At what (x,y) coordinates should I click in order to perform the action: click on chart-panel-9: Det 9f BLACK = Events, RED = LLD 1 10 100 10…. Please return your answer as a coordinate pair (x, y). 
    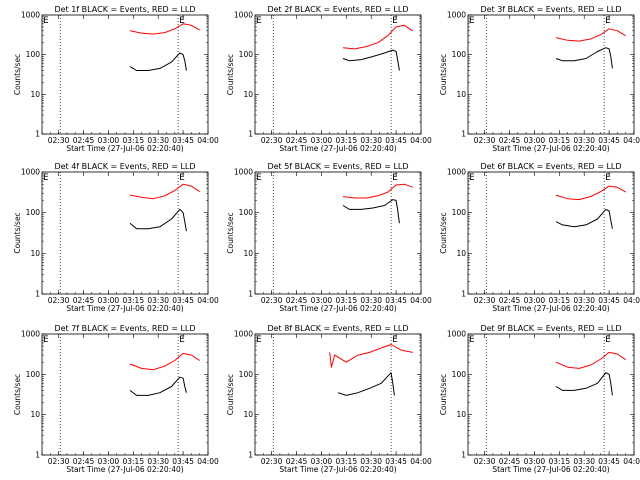
    Looking at the image, I should click on (539, 399).